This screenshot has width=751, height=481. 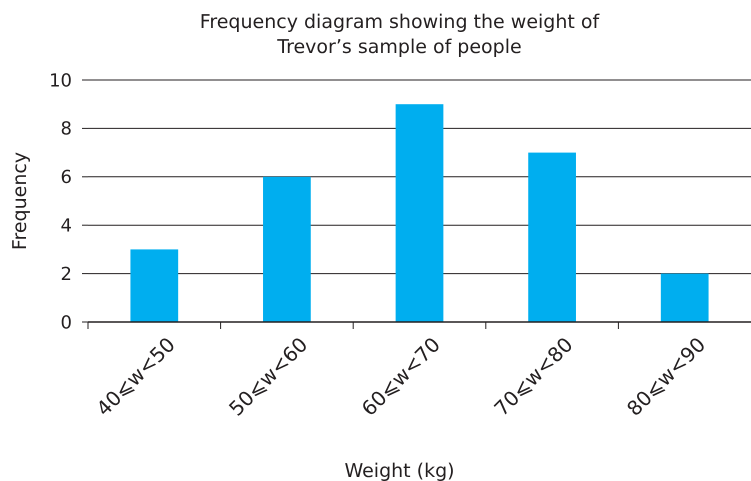 What do you see at coordinates (60, 81) in the screenshot?
I see `y-tick-label: 10` at bounding box center [60, 81].